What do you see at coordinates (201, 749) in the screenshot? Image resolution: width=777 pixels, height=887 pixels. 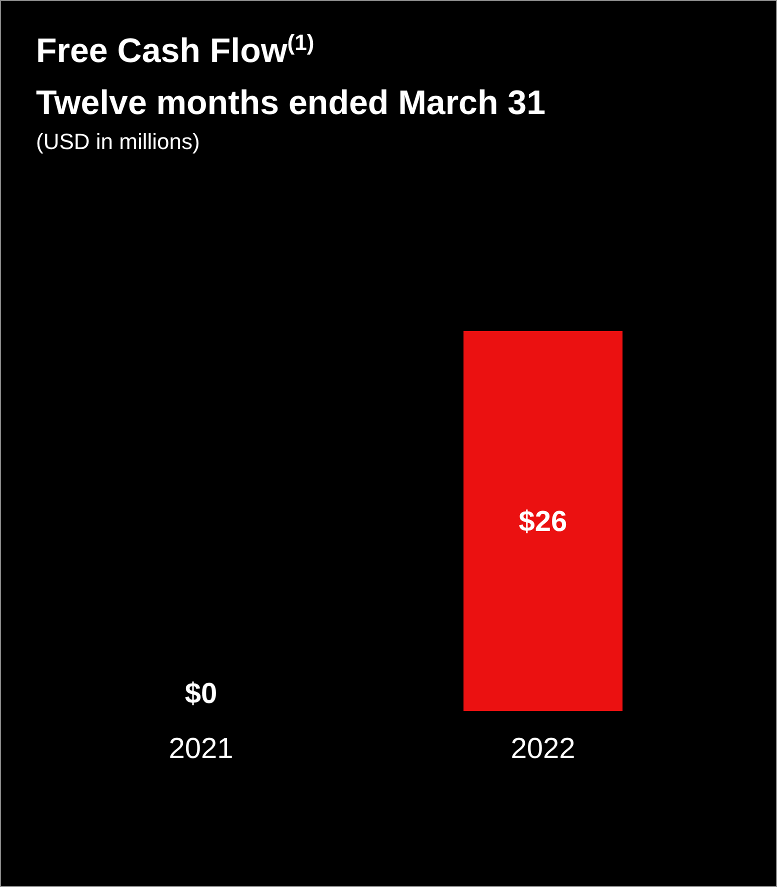 I see `x-tick-label: 2021` at bounding box center [201, 749].